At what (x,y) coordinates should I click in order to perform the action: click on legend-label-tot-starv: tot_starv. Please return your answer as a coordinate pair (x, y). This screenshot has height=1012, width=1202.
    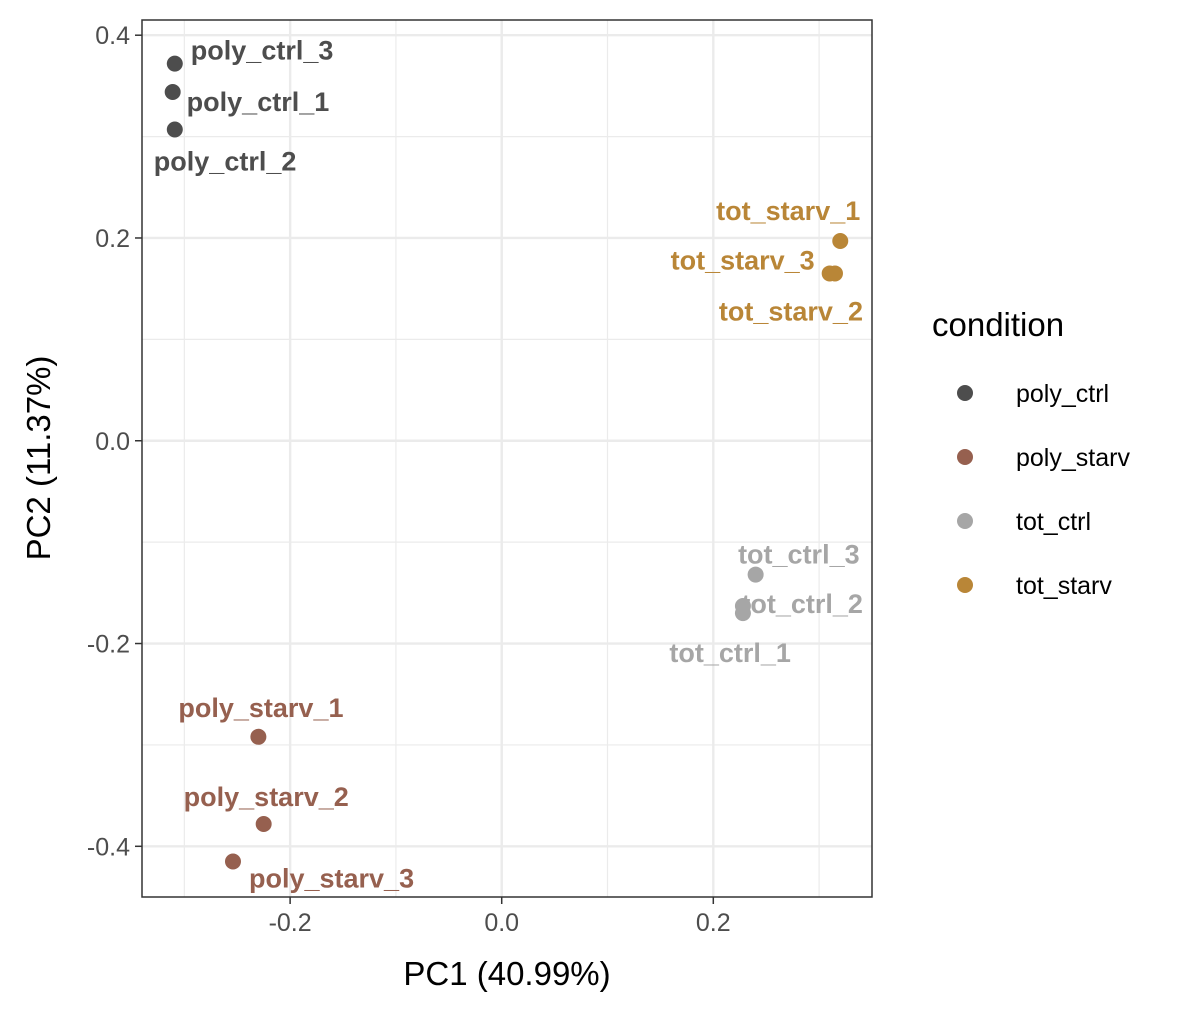
    Looking at the image, I should click on (1064, 586).